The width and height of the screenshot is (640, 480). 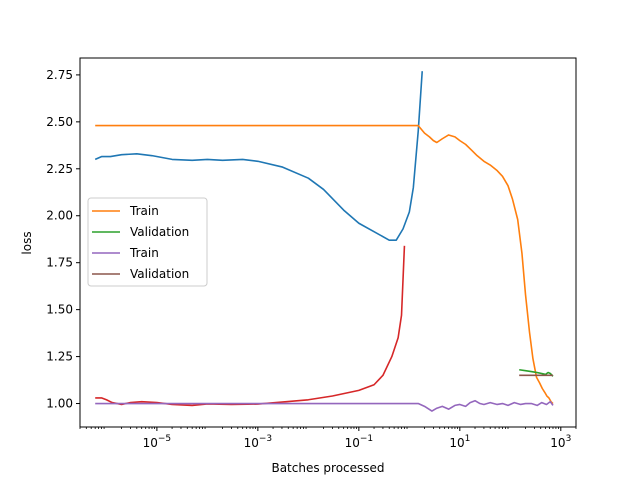 What do you see at coordinates (359, 442) in the screenshot?
I see `x-tick-label: 10⁻¹` at bounding box center [359, 442].